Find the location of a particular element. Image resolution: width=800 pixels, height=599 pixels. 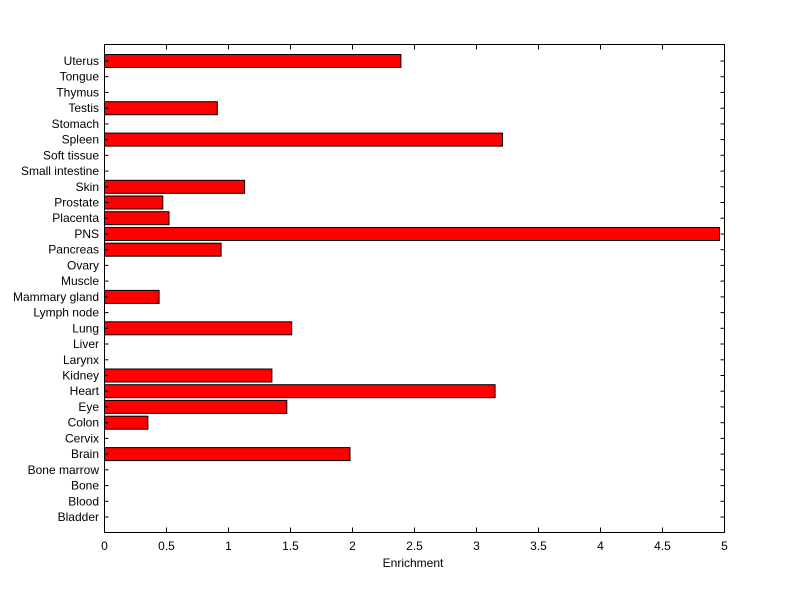

bar-skin is located at coordinates (175, 186).